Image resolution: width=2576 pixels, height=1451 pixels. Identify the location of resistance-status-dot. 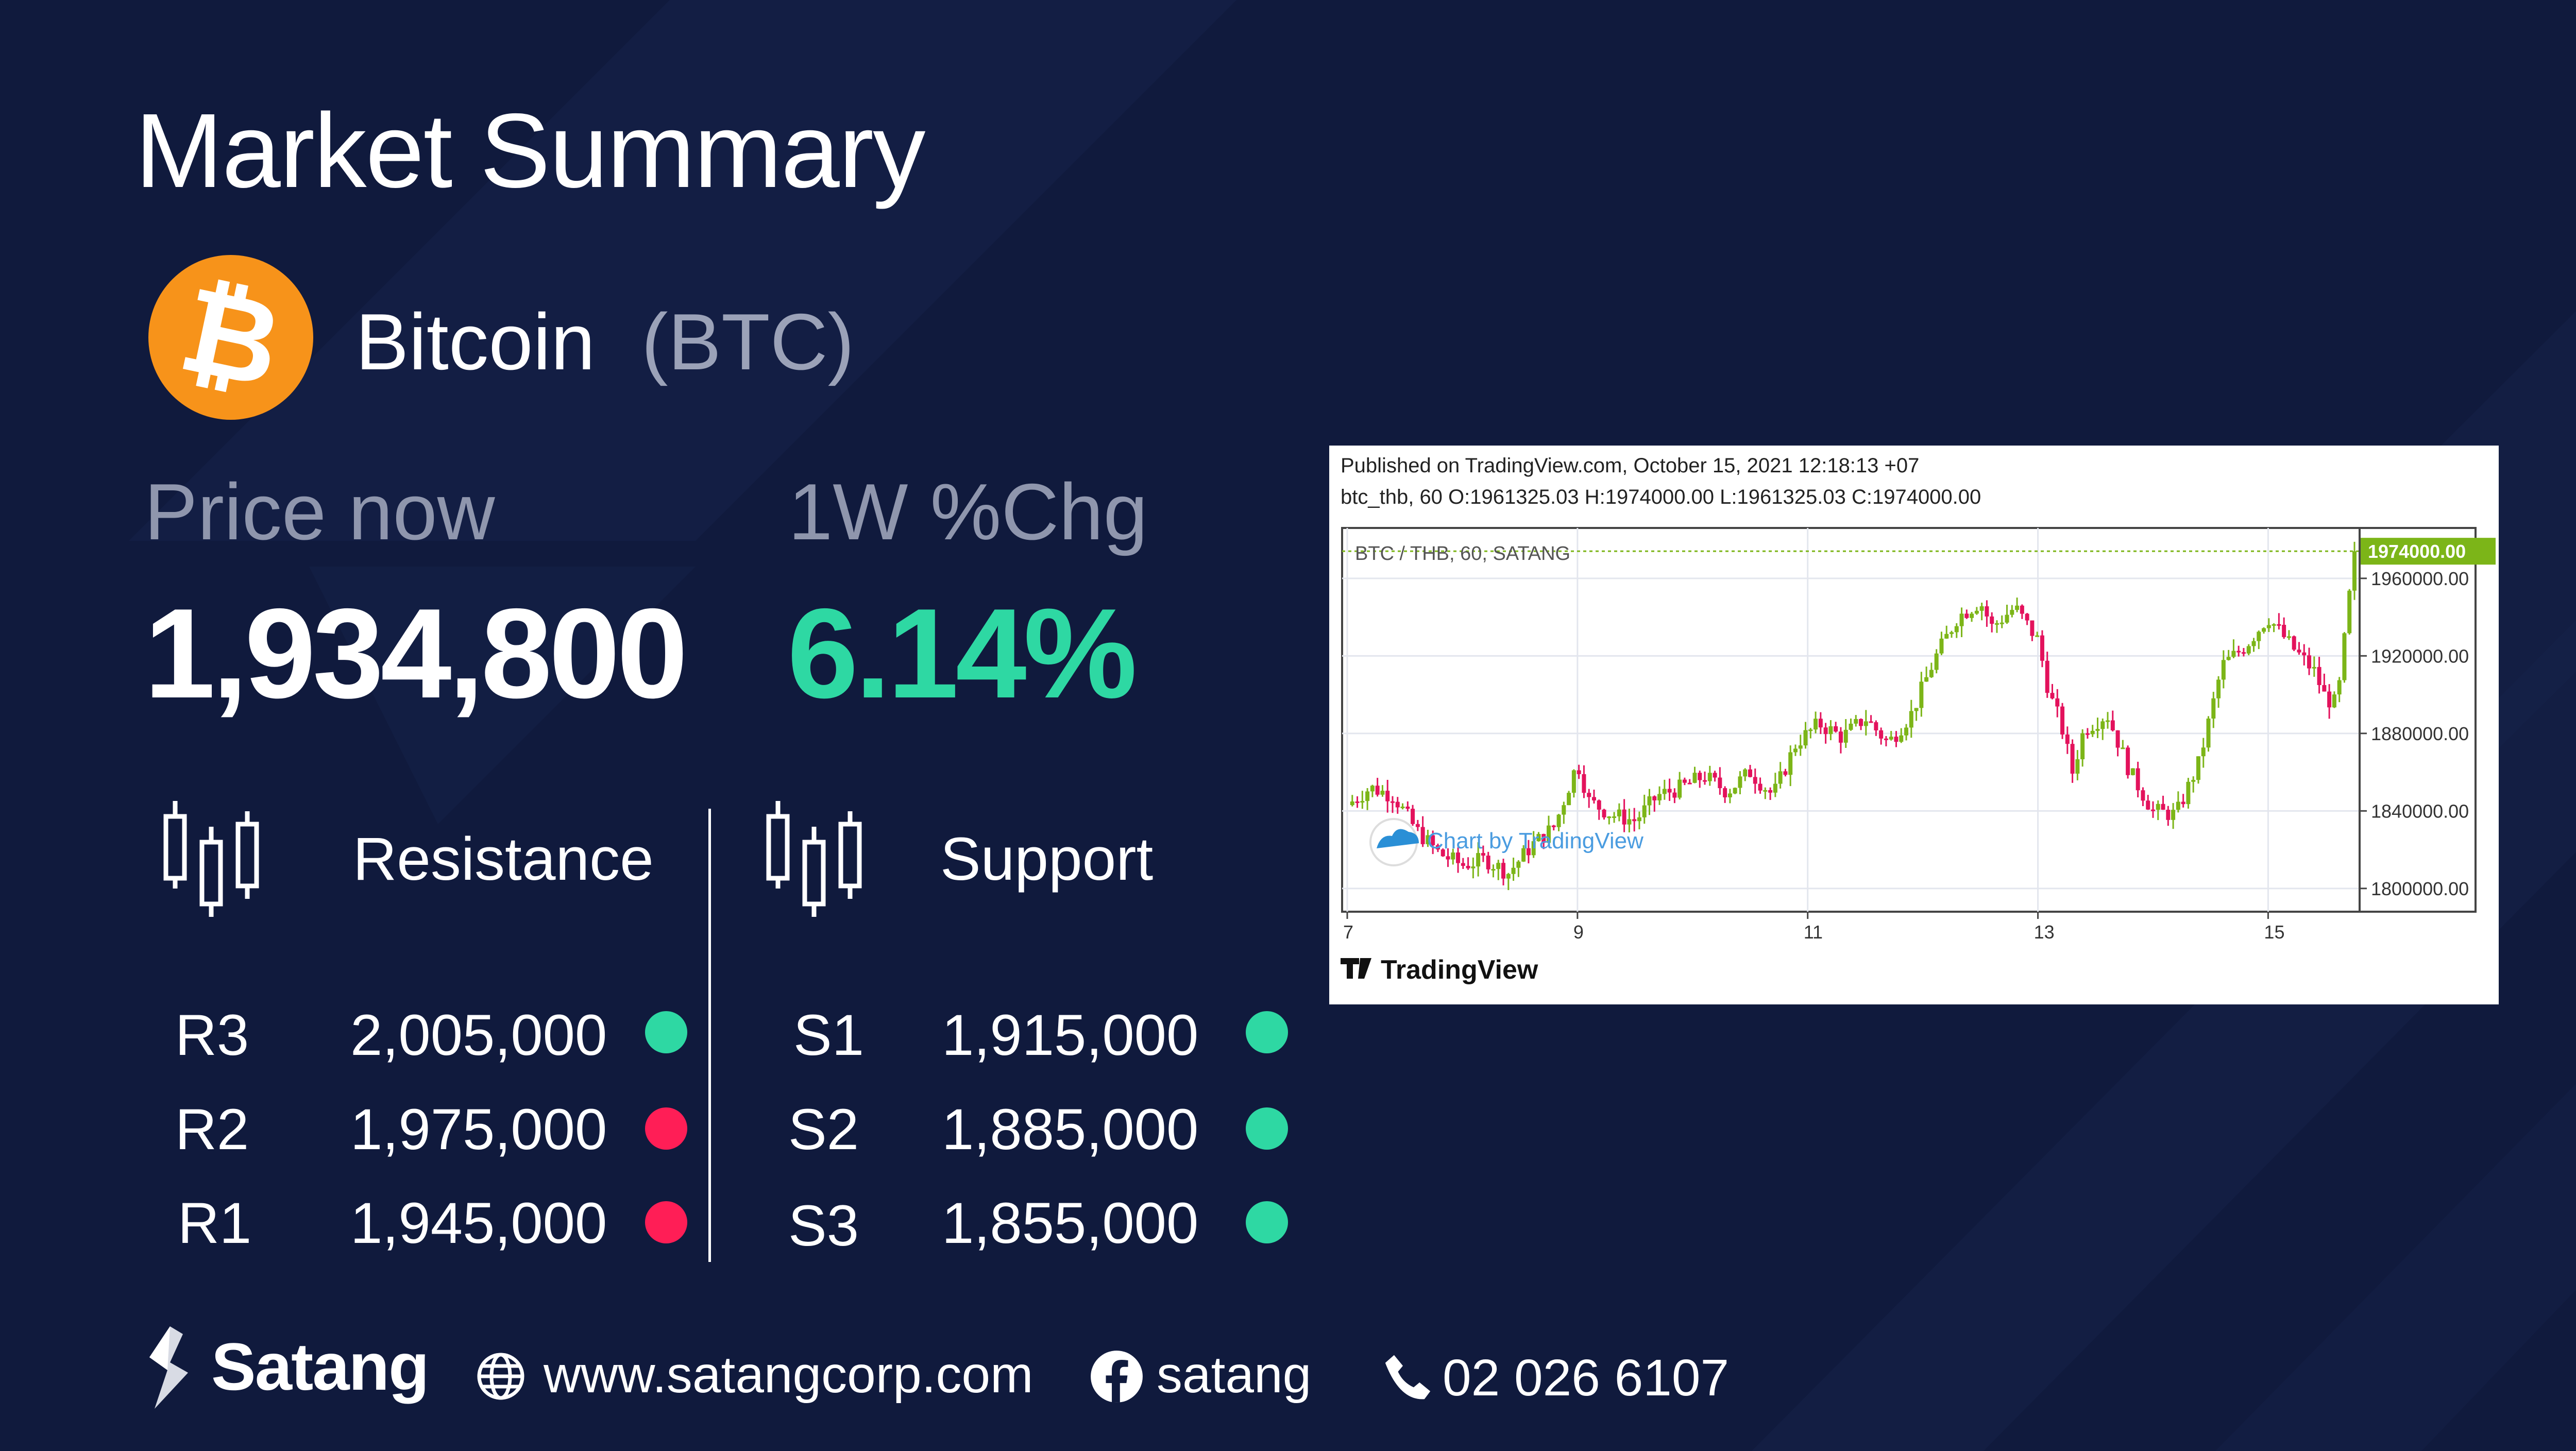
(666, 1222).